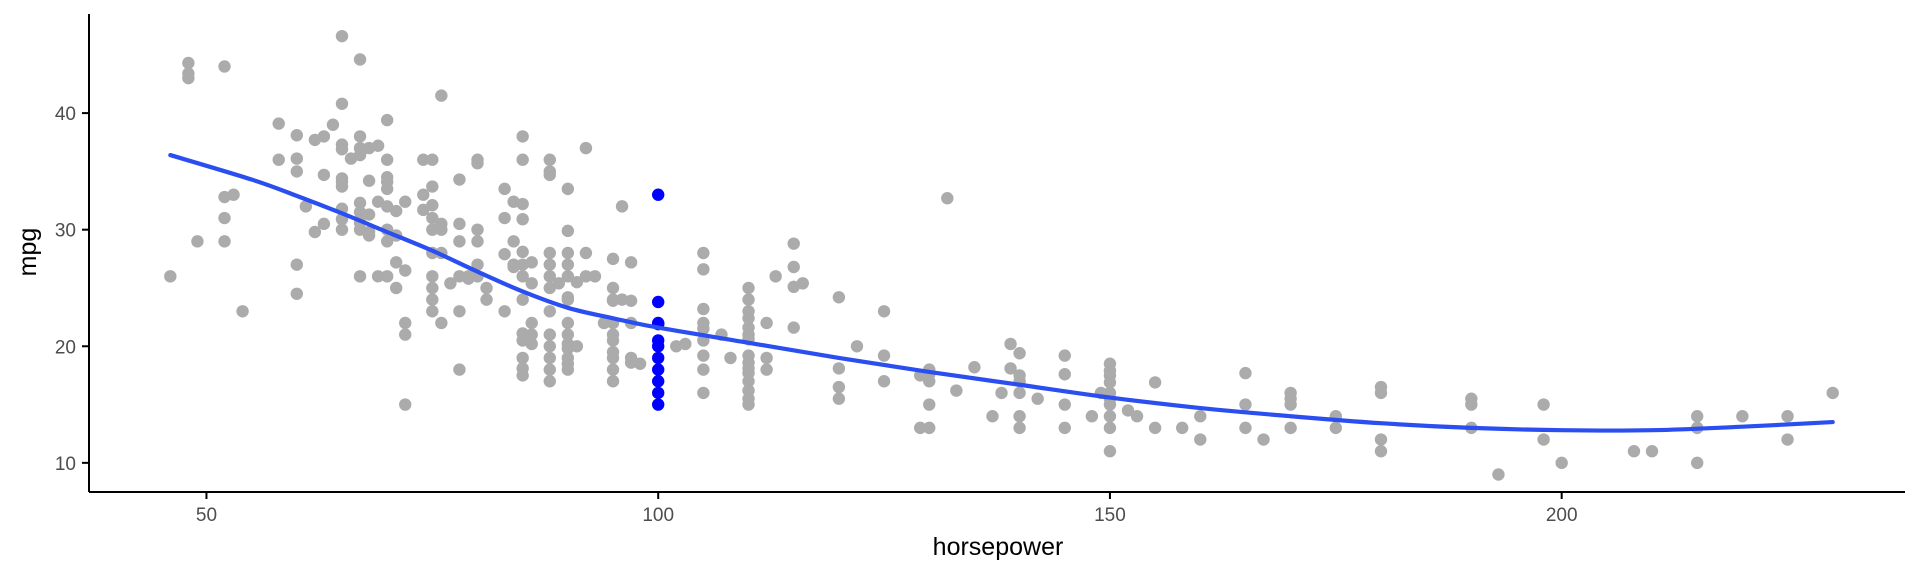 Image resolution: width=1920 pixels, height=576 pixels. I want to click on x-tick-label-50: 50, so click(206, 515).